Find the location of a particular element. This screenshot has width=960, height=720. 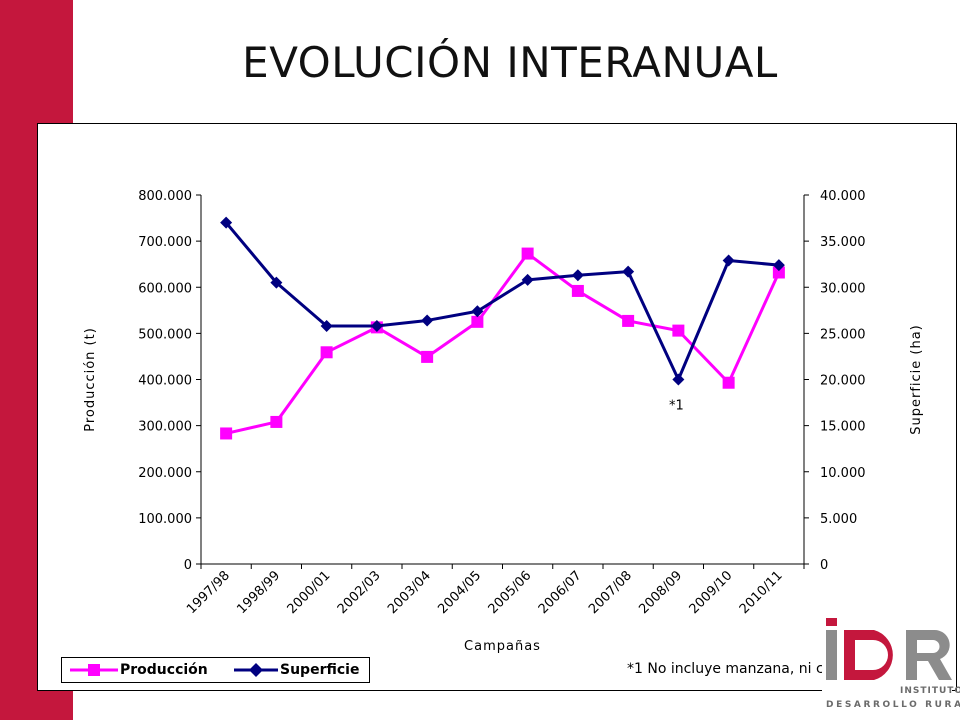

y-axis-label-right: Superficie (ha) is located at coordinates (916, 379).